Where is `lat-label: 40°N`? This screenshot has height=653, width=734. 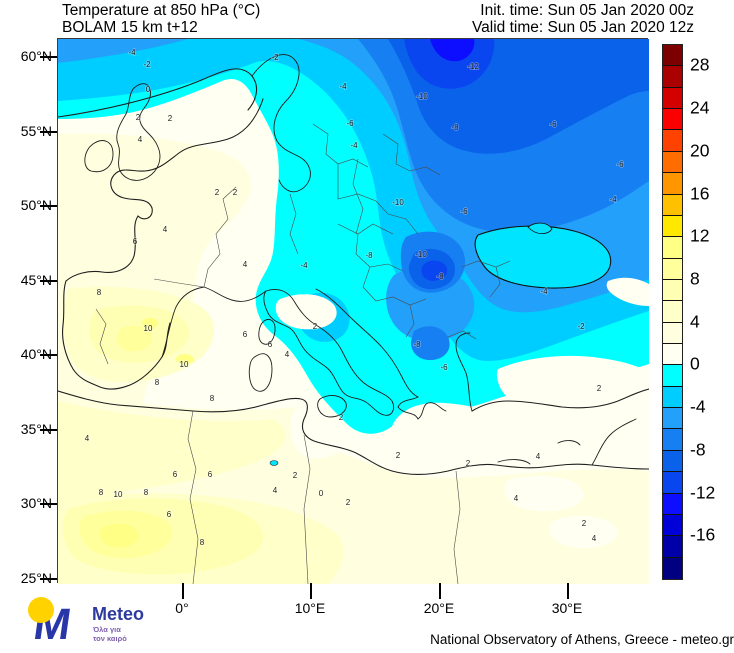
lat-label: 40°N is located at coordinates (36, 354).